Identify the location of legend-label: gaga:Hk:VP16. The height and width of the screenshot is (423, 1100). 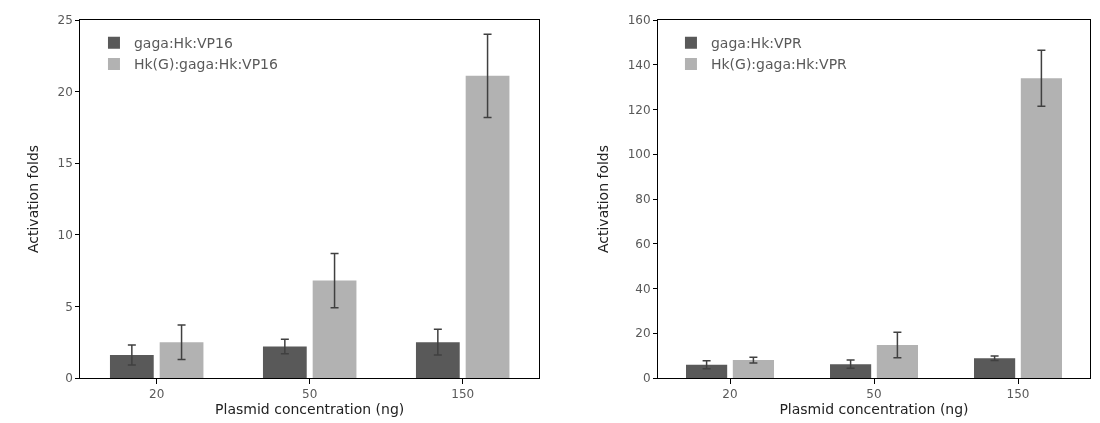
(183, 43).